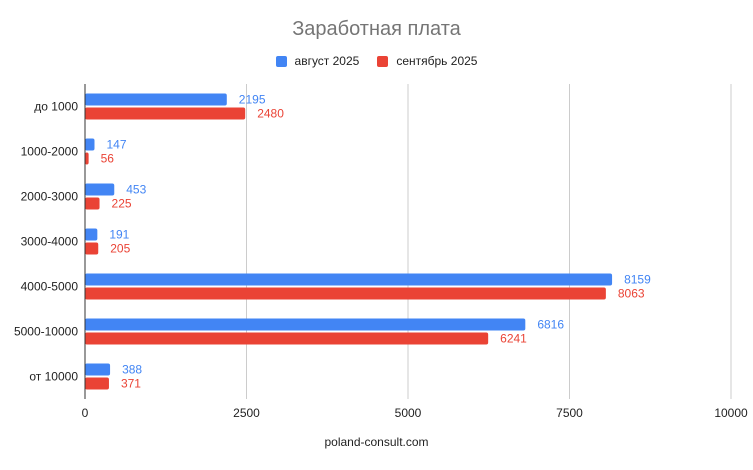 This screenshot has height=470, width=753. Describe the element at coordinates (85, 413) in the screenshot. I see `x-tick-label-0: 0` at that location.